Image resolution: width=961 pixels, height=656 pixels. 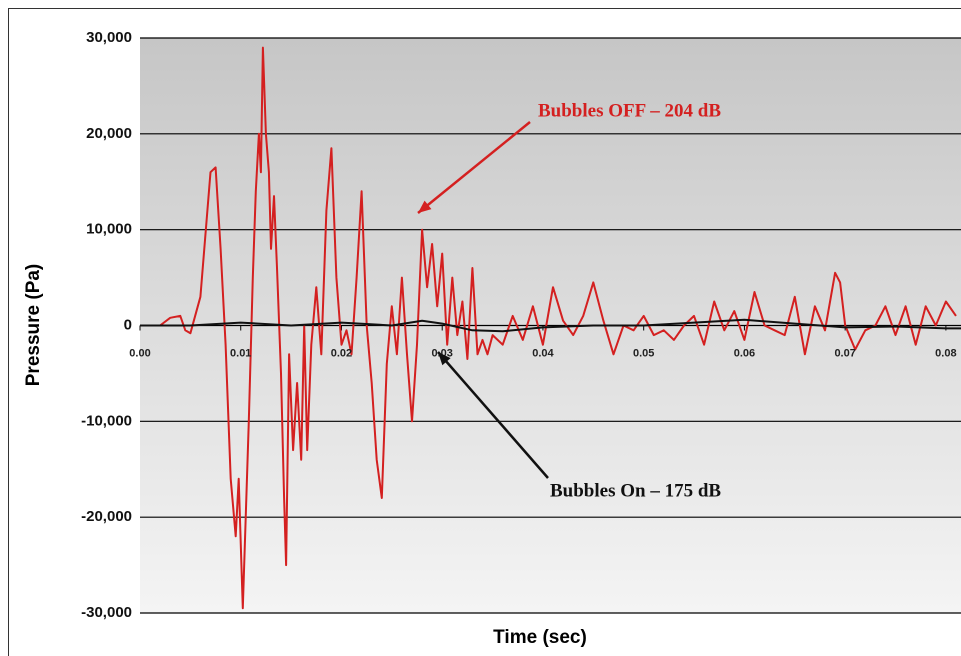 What do you see at coordinates (106, 516) in the screenshot?
I see `y-tick-label: -20,000` at bounding box center [106, 516].